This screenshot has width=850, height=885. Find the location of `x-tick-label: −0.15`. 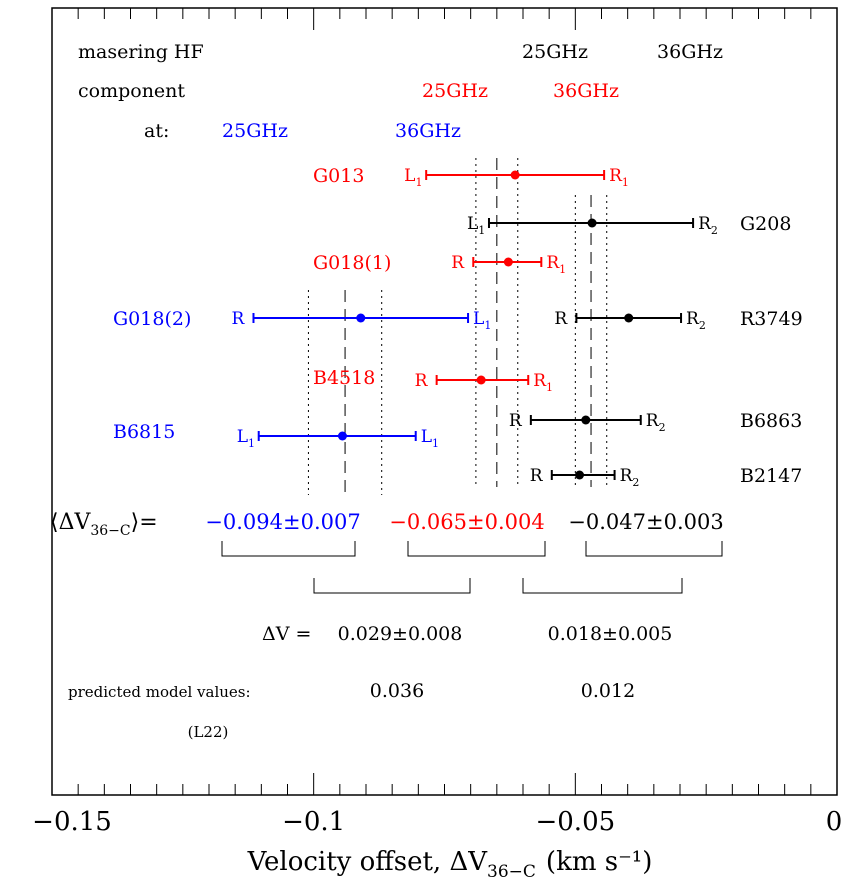

x-tick-label: −0.15 is located at coordinates (72, 822).